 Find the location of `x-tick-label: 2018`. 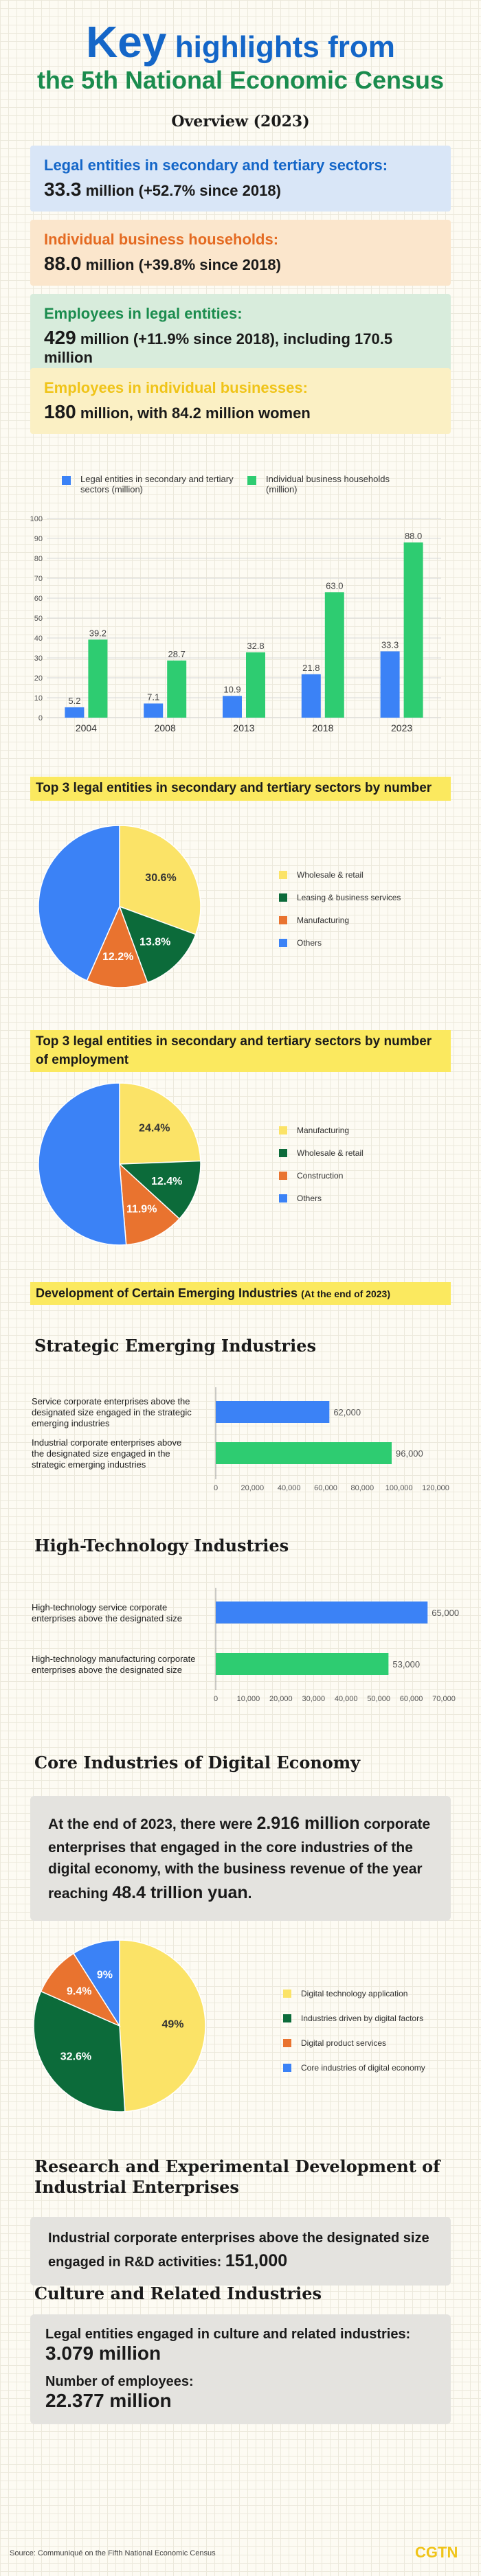

x-tick-label: 2018 is located at coordinates (322, 727).